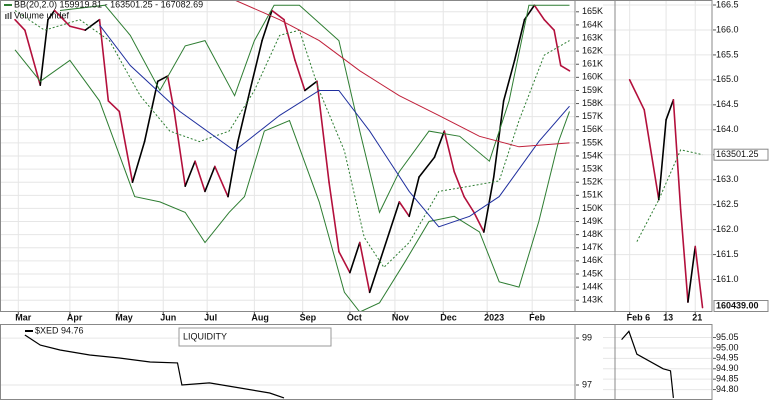 The height and width of the screenshot is (400, 770). I want to click on y-tick-label: 161K, so click(592, 64).